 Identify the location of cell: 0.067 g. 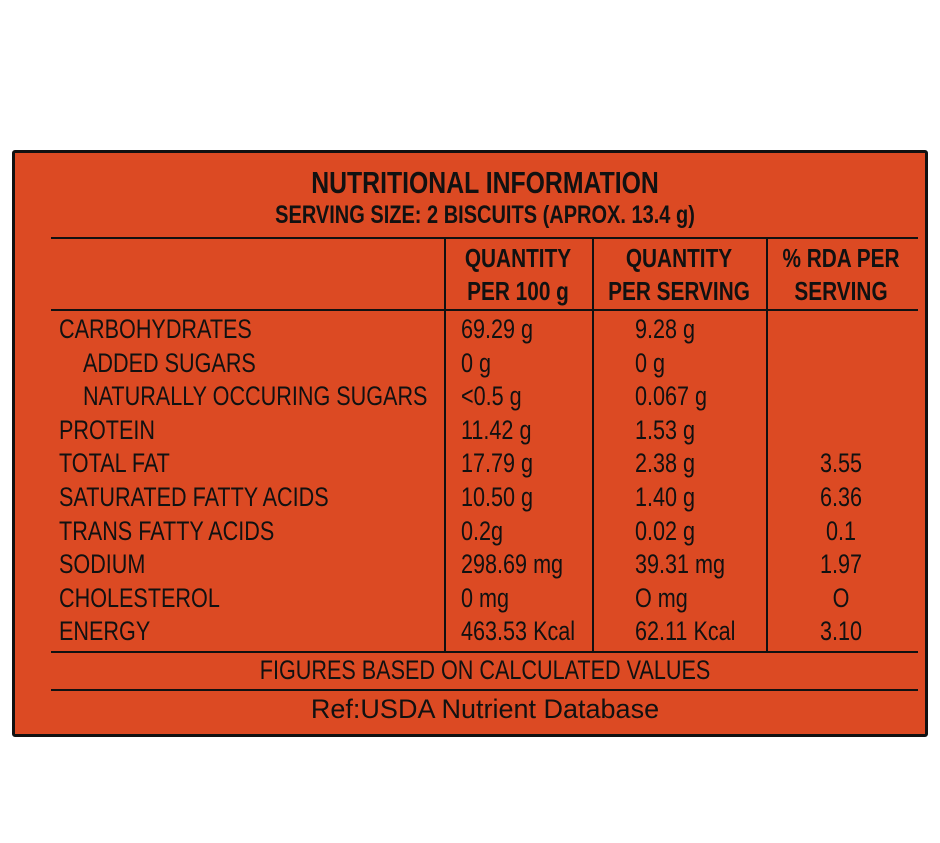
(671, 396).